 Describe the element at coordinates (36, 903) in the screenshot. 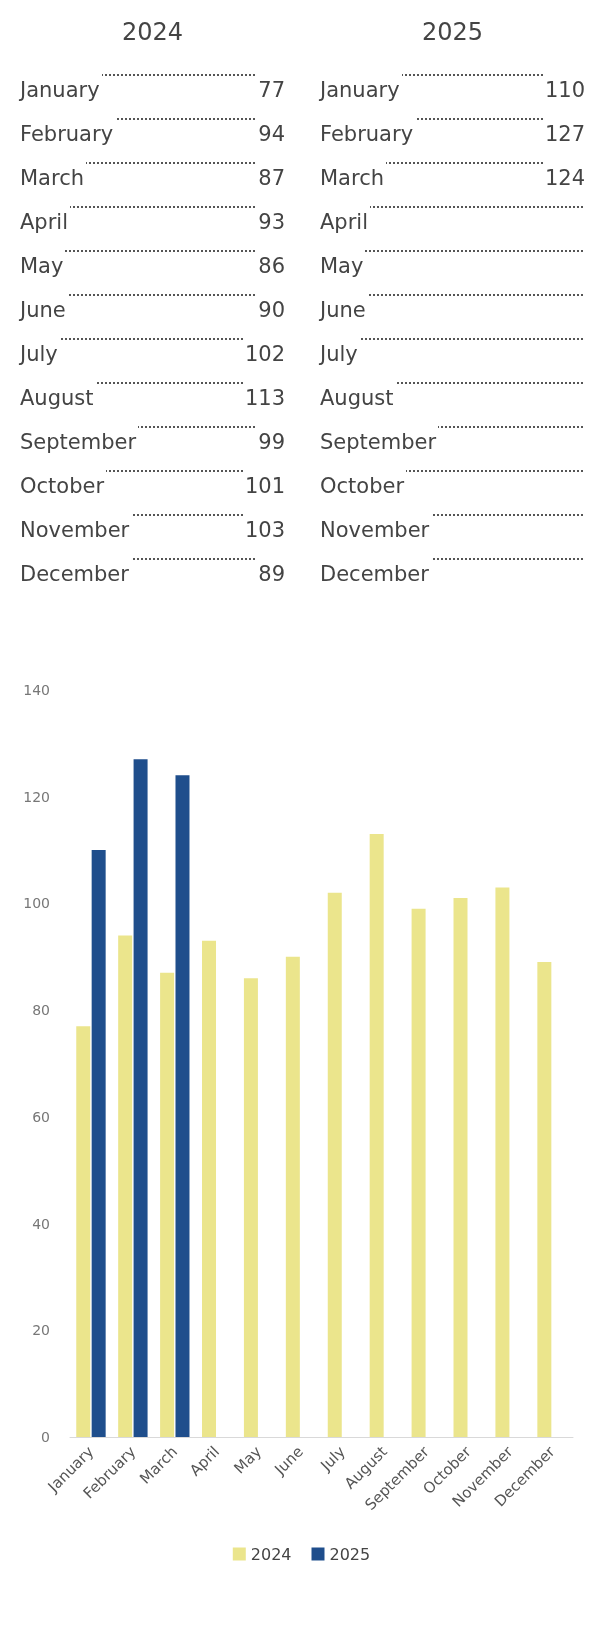

I see `y-tick-label: 100` at that location.